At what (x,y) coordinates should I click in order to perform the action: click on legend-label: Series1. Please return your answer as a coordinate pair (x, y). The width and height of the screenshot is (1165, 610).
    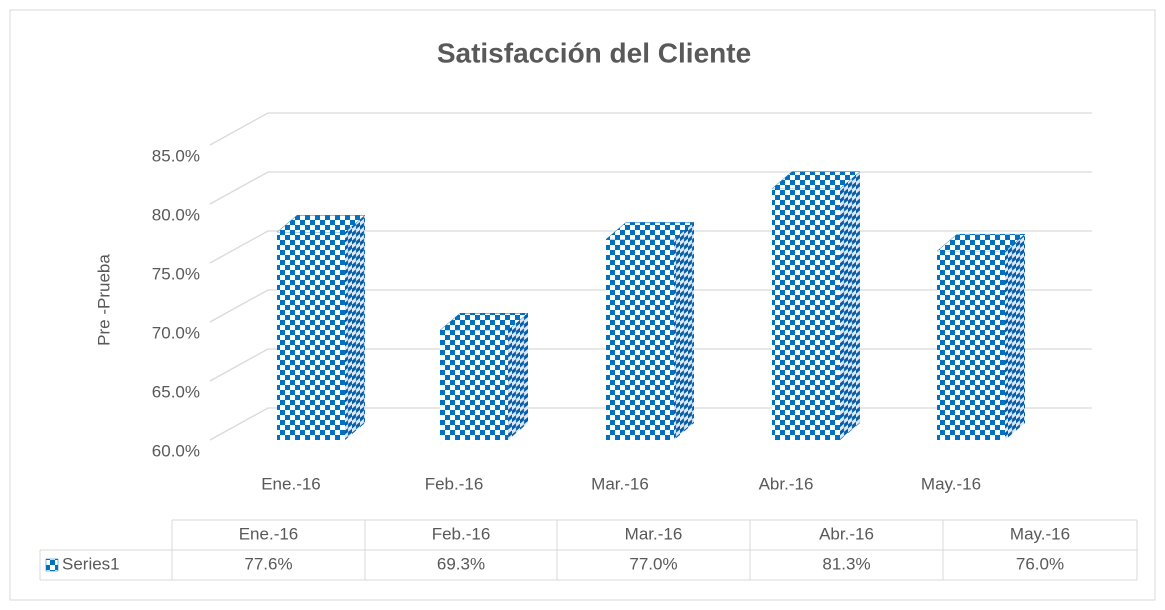
    Looking at the image, I should click on (91, 563).